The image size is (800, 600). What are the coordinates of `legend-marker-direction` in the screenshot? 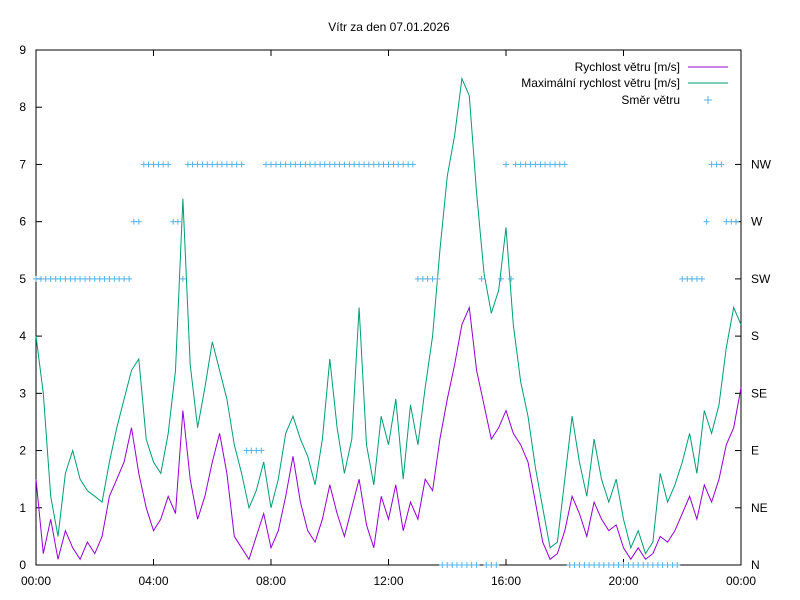 It's located at (708, 100).